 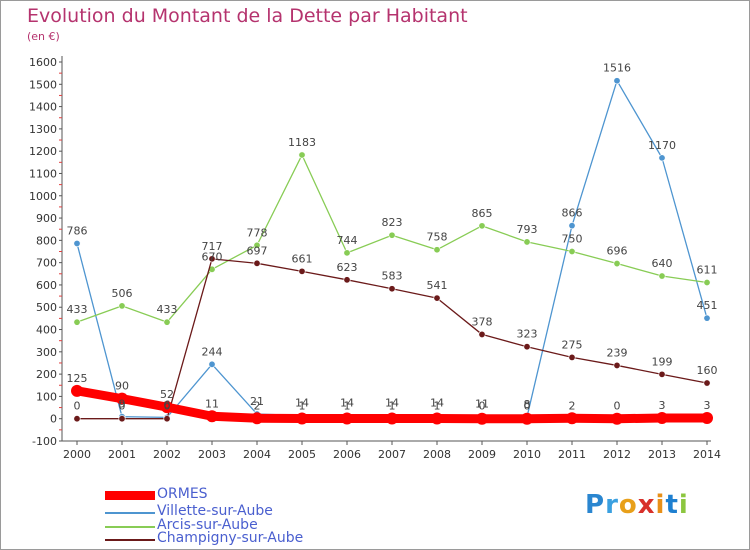 What do you see at coordinates (257, 454) in the screenshot?
I see `x-tick-label: 2004` at bounding box center [257, 454].